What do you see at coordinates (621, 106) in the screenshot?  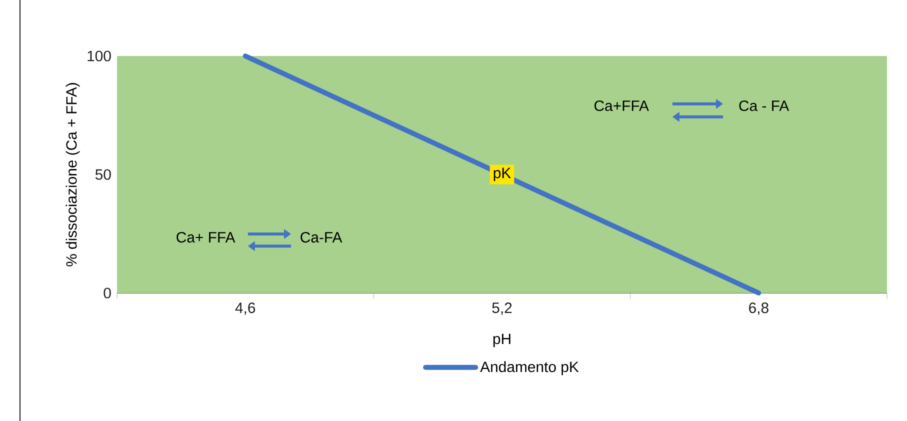 I see `annotation: Ca+FFA` at bounding box center [621, 106].